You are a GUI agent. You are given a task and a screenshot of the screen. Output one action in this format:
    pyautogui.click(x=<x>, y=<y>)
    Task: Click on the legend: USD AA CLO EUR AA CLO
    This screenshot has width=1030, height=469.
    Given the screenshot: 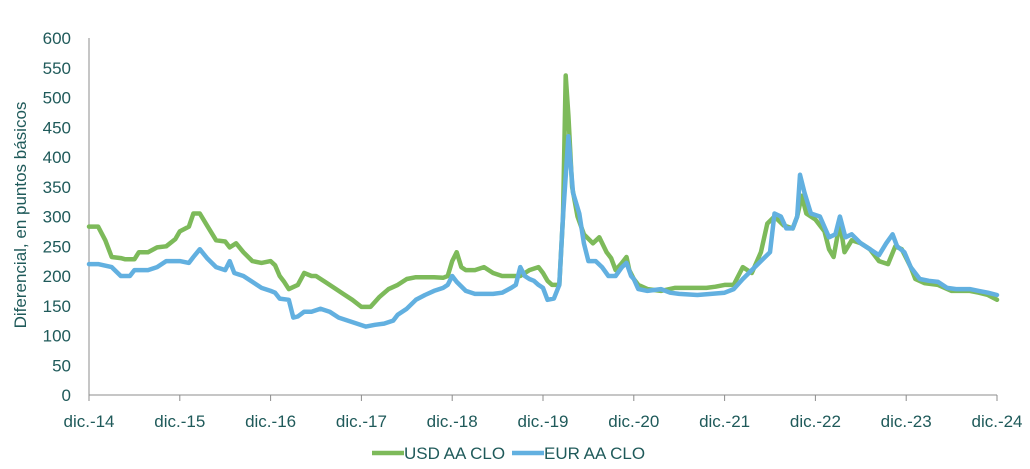 What is the action you would take?
    pyautogui.click(x=508, y=453)
    